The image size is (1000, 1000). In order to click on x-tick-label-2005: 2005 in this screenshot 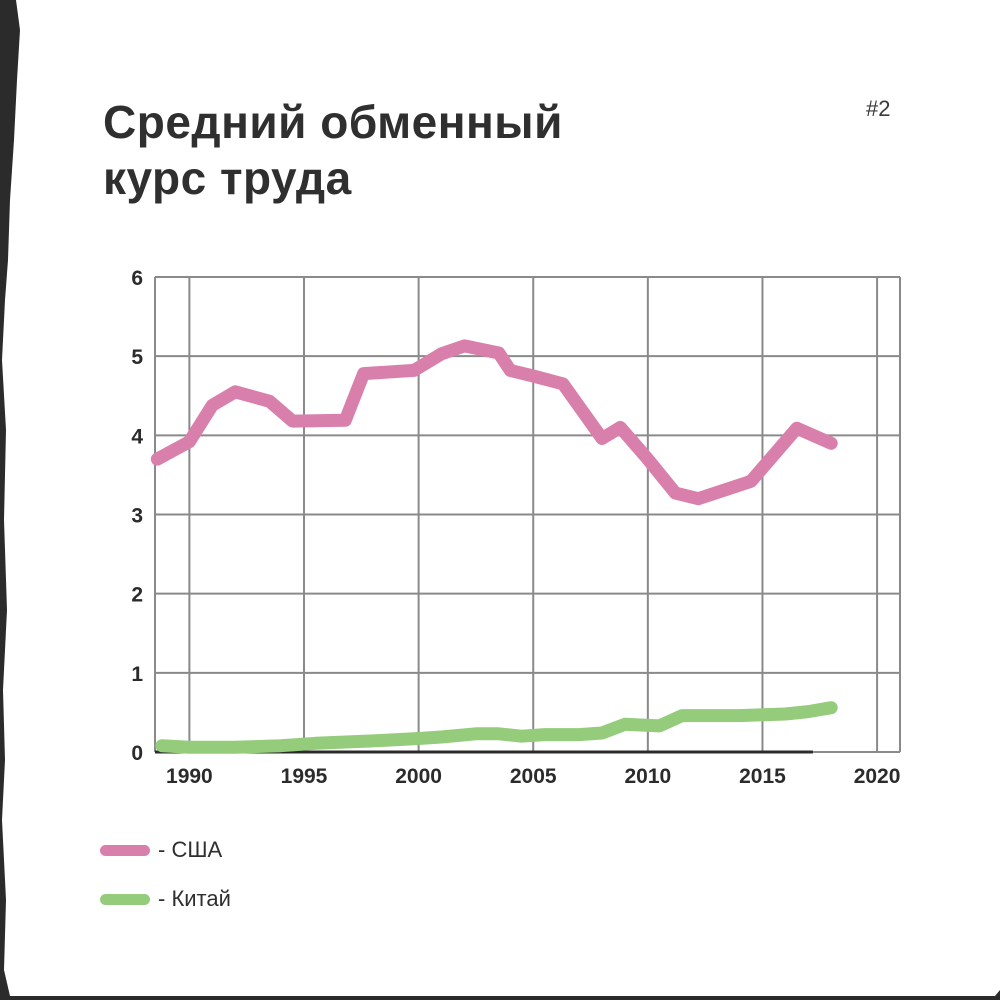, I will do `click(533, 776)`.